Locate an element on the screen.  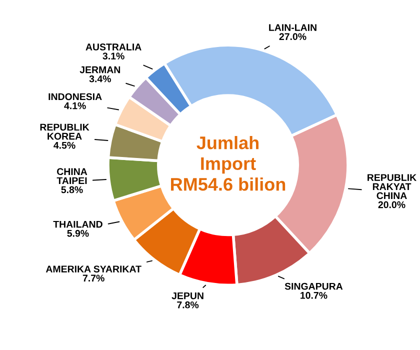
data-label: 4.5% is located at coordinates (65, 145).